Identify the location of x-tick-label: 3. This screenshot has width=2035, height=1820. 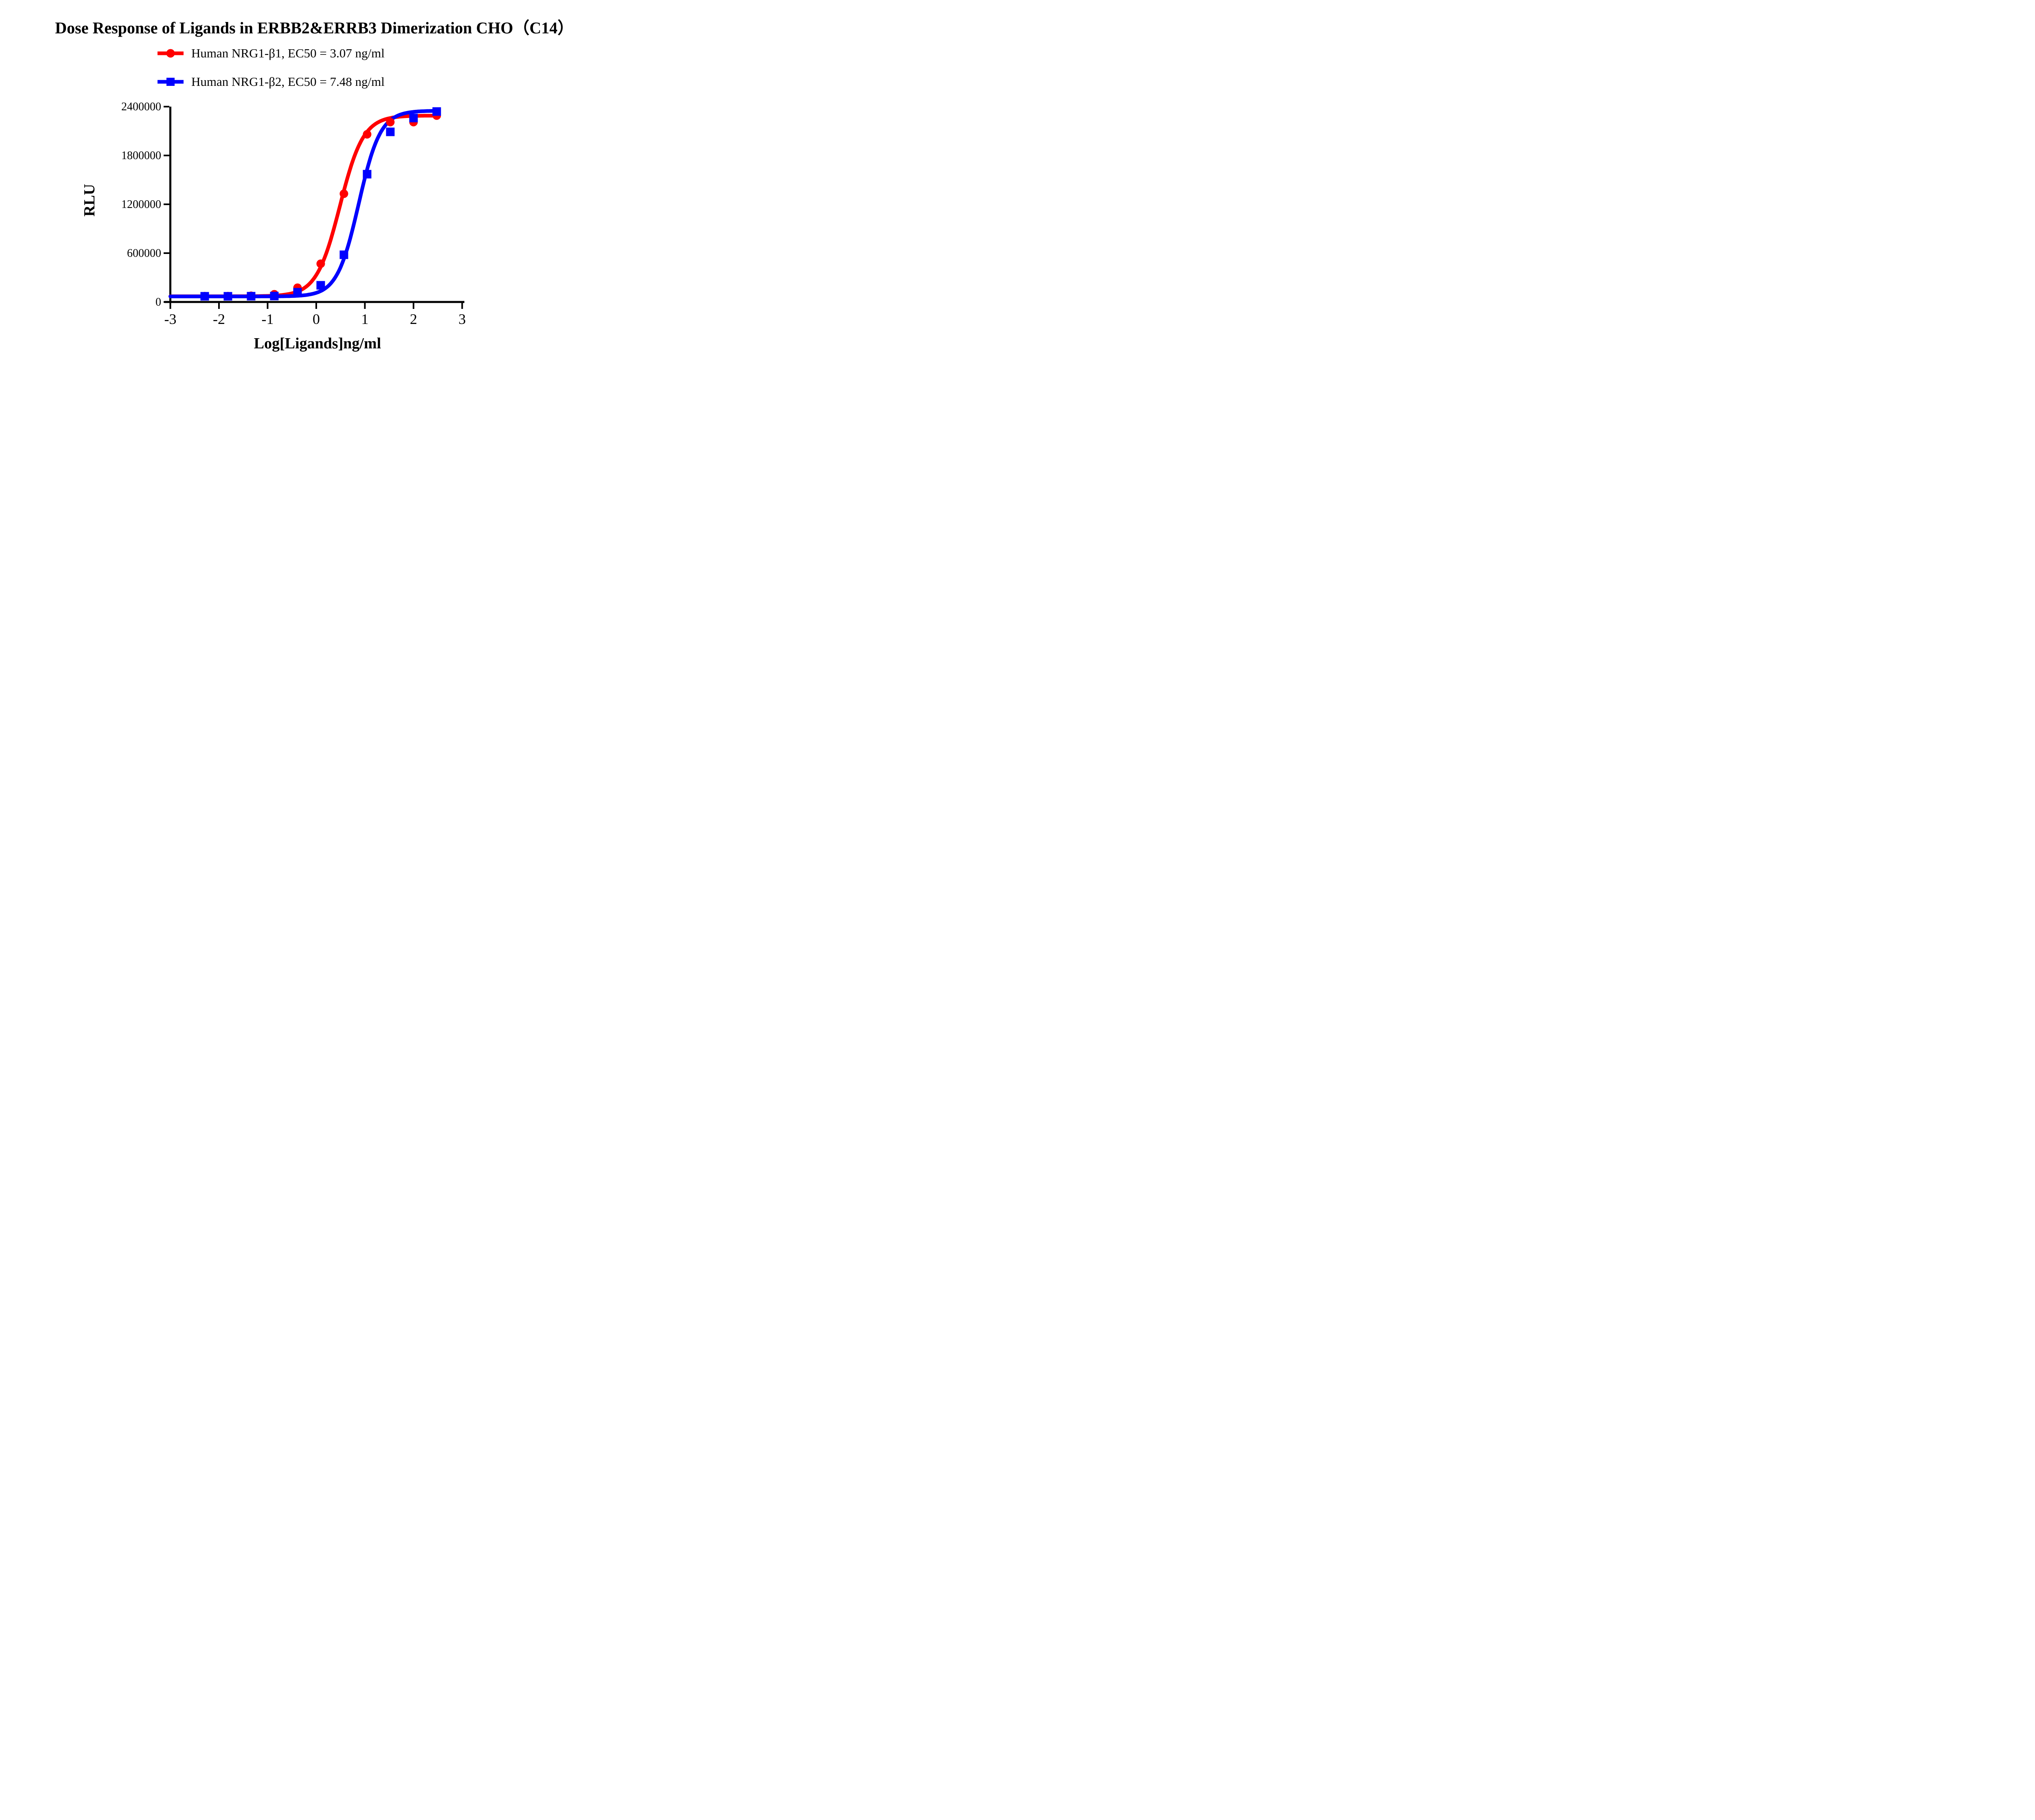
(462, 319).